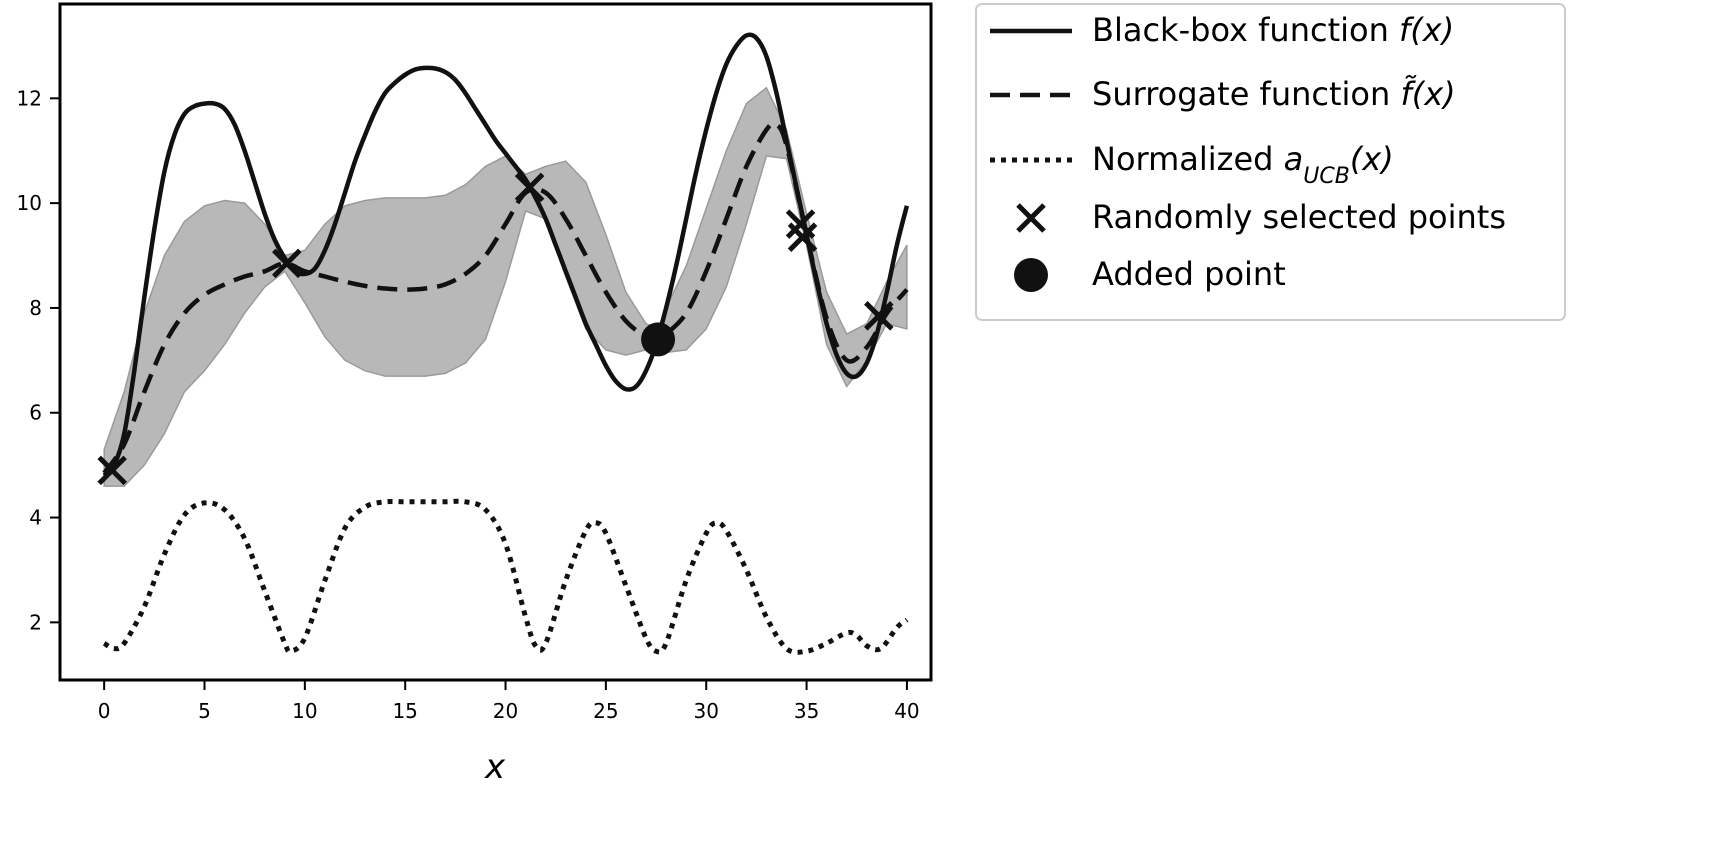  What do you see at coordinates (304, 711) in the screenshot?
I see `x-tick-label: 10` at bounding box center [304, 711].